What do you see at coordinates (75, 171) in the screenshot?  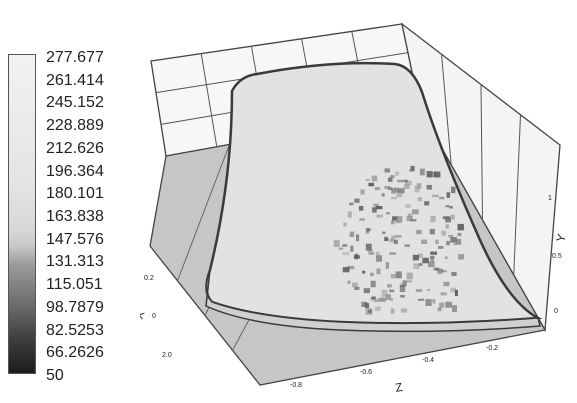 I see `colorbar-tick-label: 196.364` at bounding box center [75, 171].